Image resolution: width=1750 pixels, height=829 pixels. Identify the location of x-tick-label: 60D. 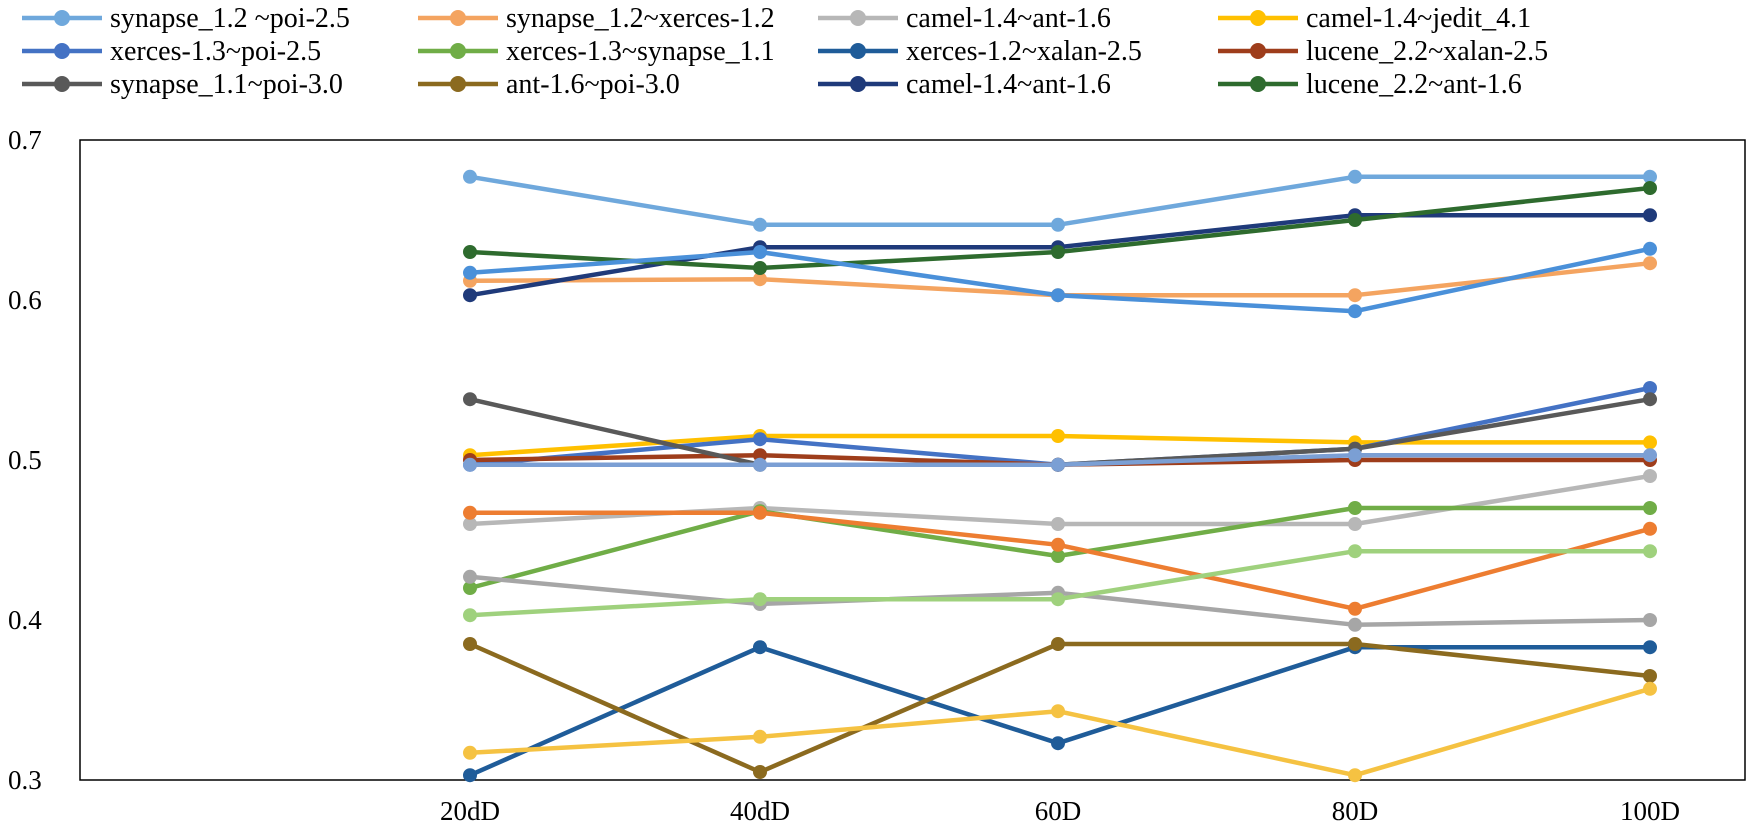
(1058, 811).